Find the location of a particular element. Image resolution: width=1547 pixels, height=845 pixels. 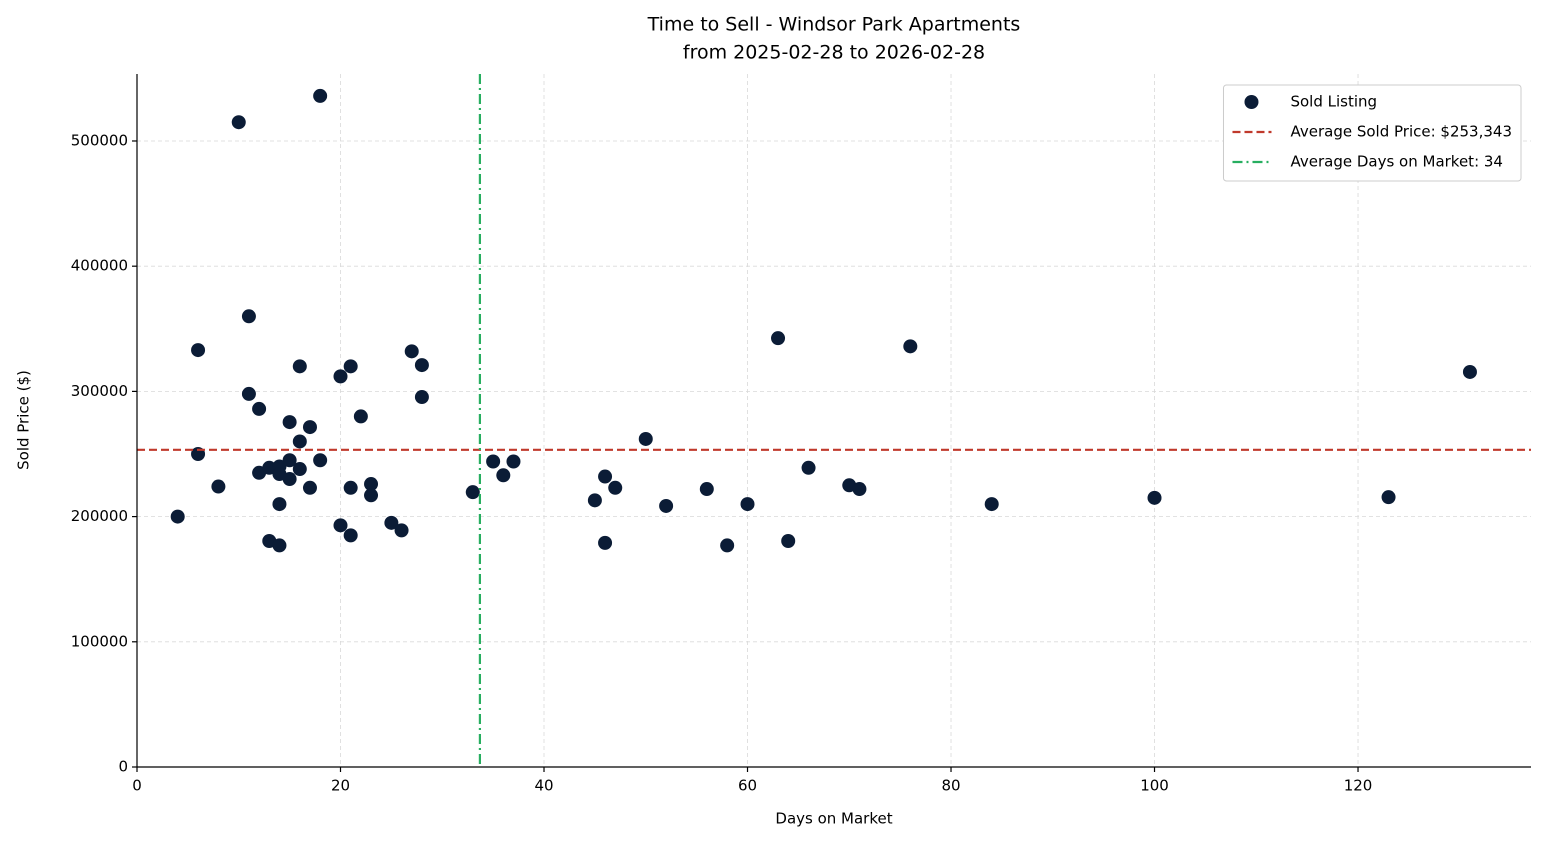

legend-label: Average Days on Market: 34 is located at coordinates (1396, 162).